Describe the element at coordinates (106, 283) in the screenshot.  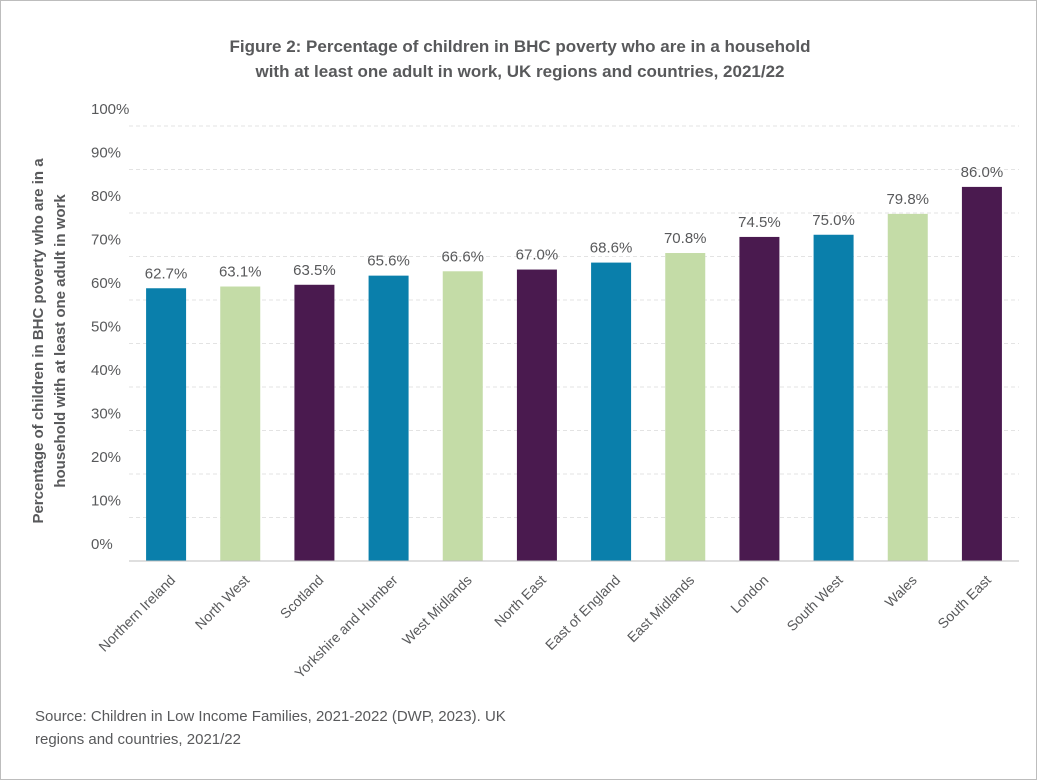
I see `y-tick-label: 60%` at that location.